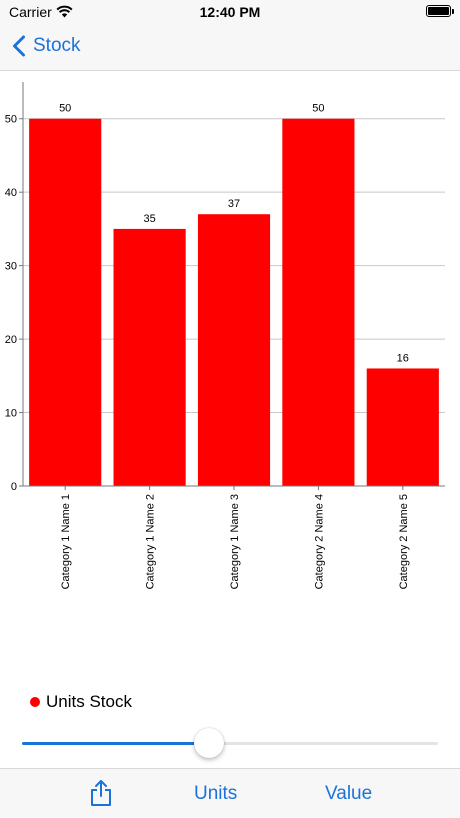 Image resolution: width=460 pixels, height=818 pixels. What do you see at coordinates (149, 219) in the screenshot?
I see `bar-value-label: 35` at bounding box center [149, 219].